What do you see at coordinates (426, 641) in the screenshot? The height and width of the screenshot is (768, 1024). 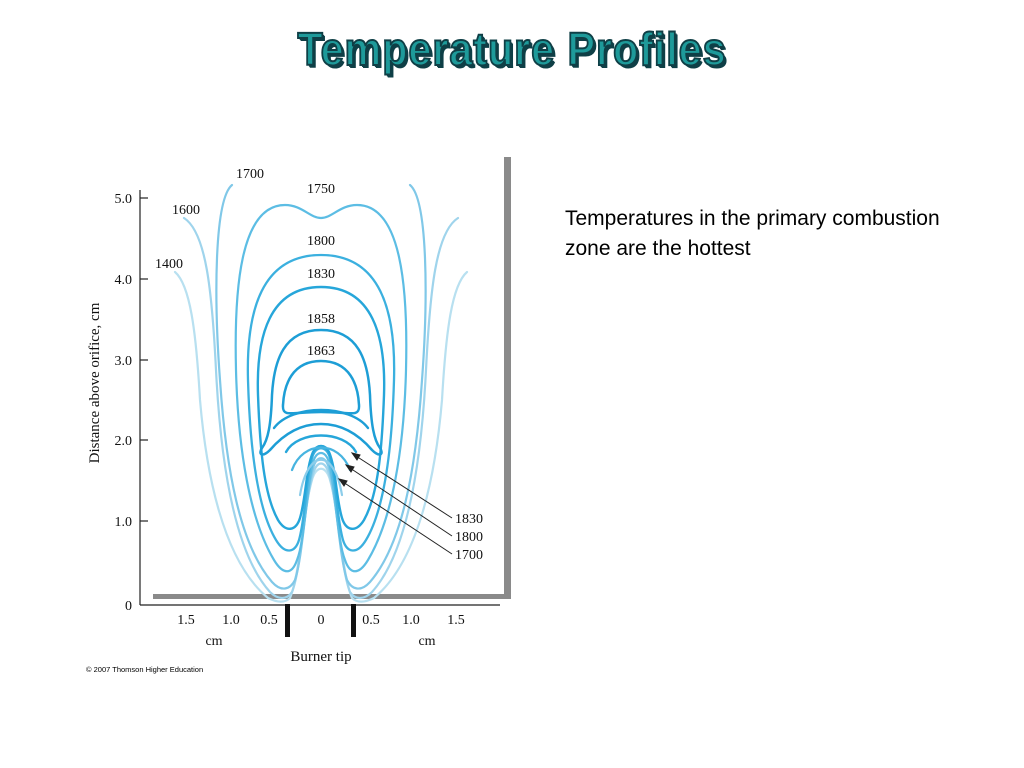 I see `x-unit-right: cm` at bounding box center [426, 641].